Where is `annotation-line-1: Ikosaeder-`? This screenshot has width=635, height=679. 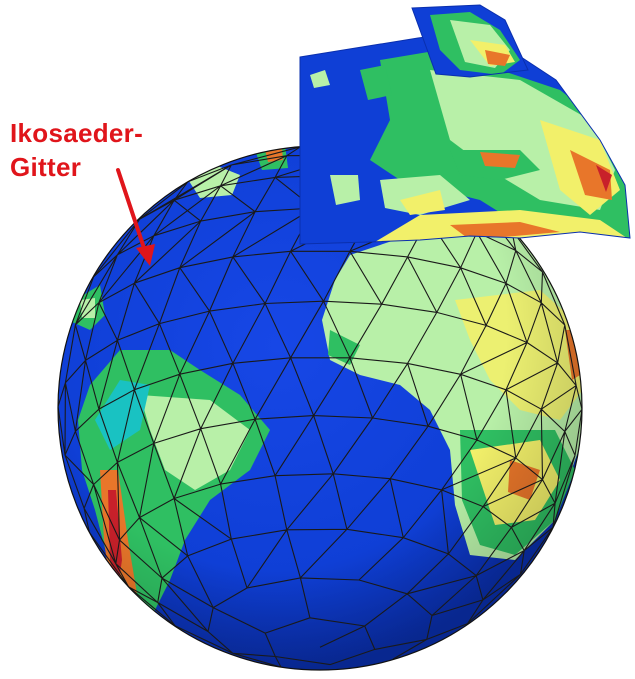 annotation-line-1: Ikosaeder- is located at coordinates (77, 133).